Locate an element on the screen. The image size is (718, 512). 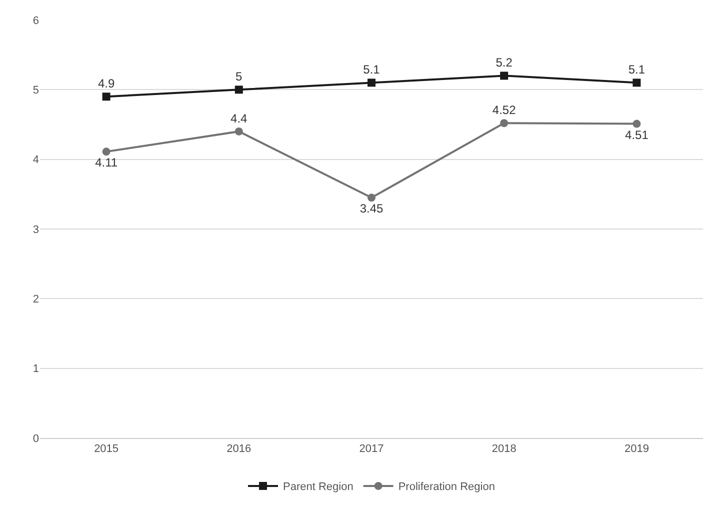
data-label: 4.4 is located at coordinates (239, 118).